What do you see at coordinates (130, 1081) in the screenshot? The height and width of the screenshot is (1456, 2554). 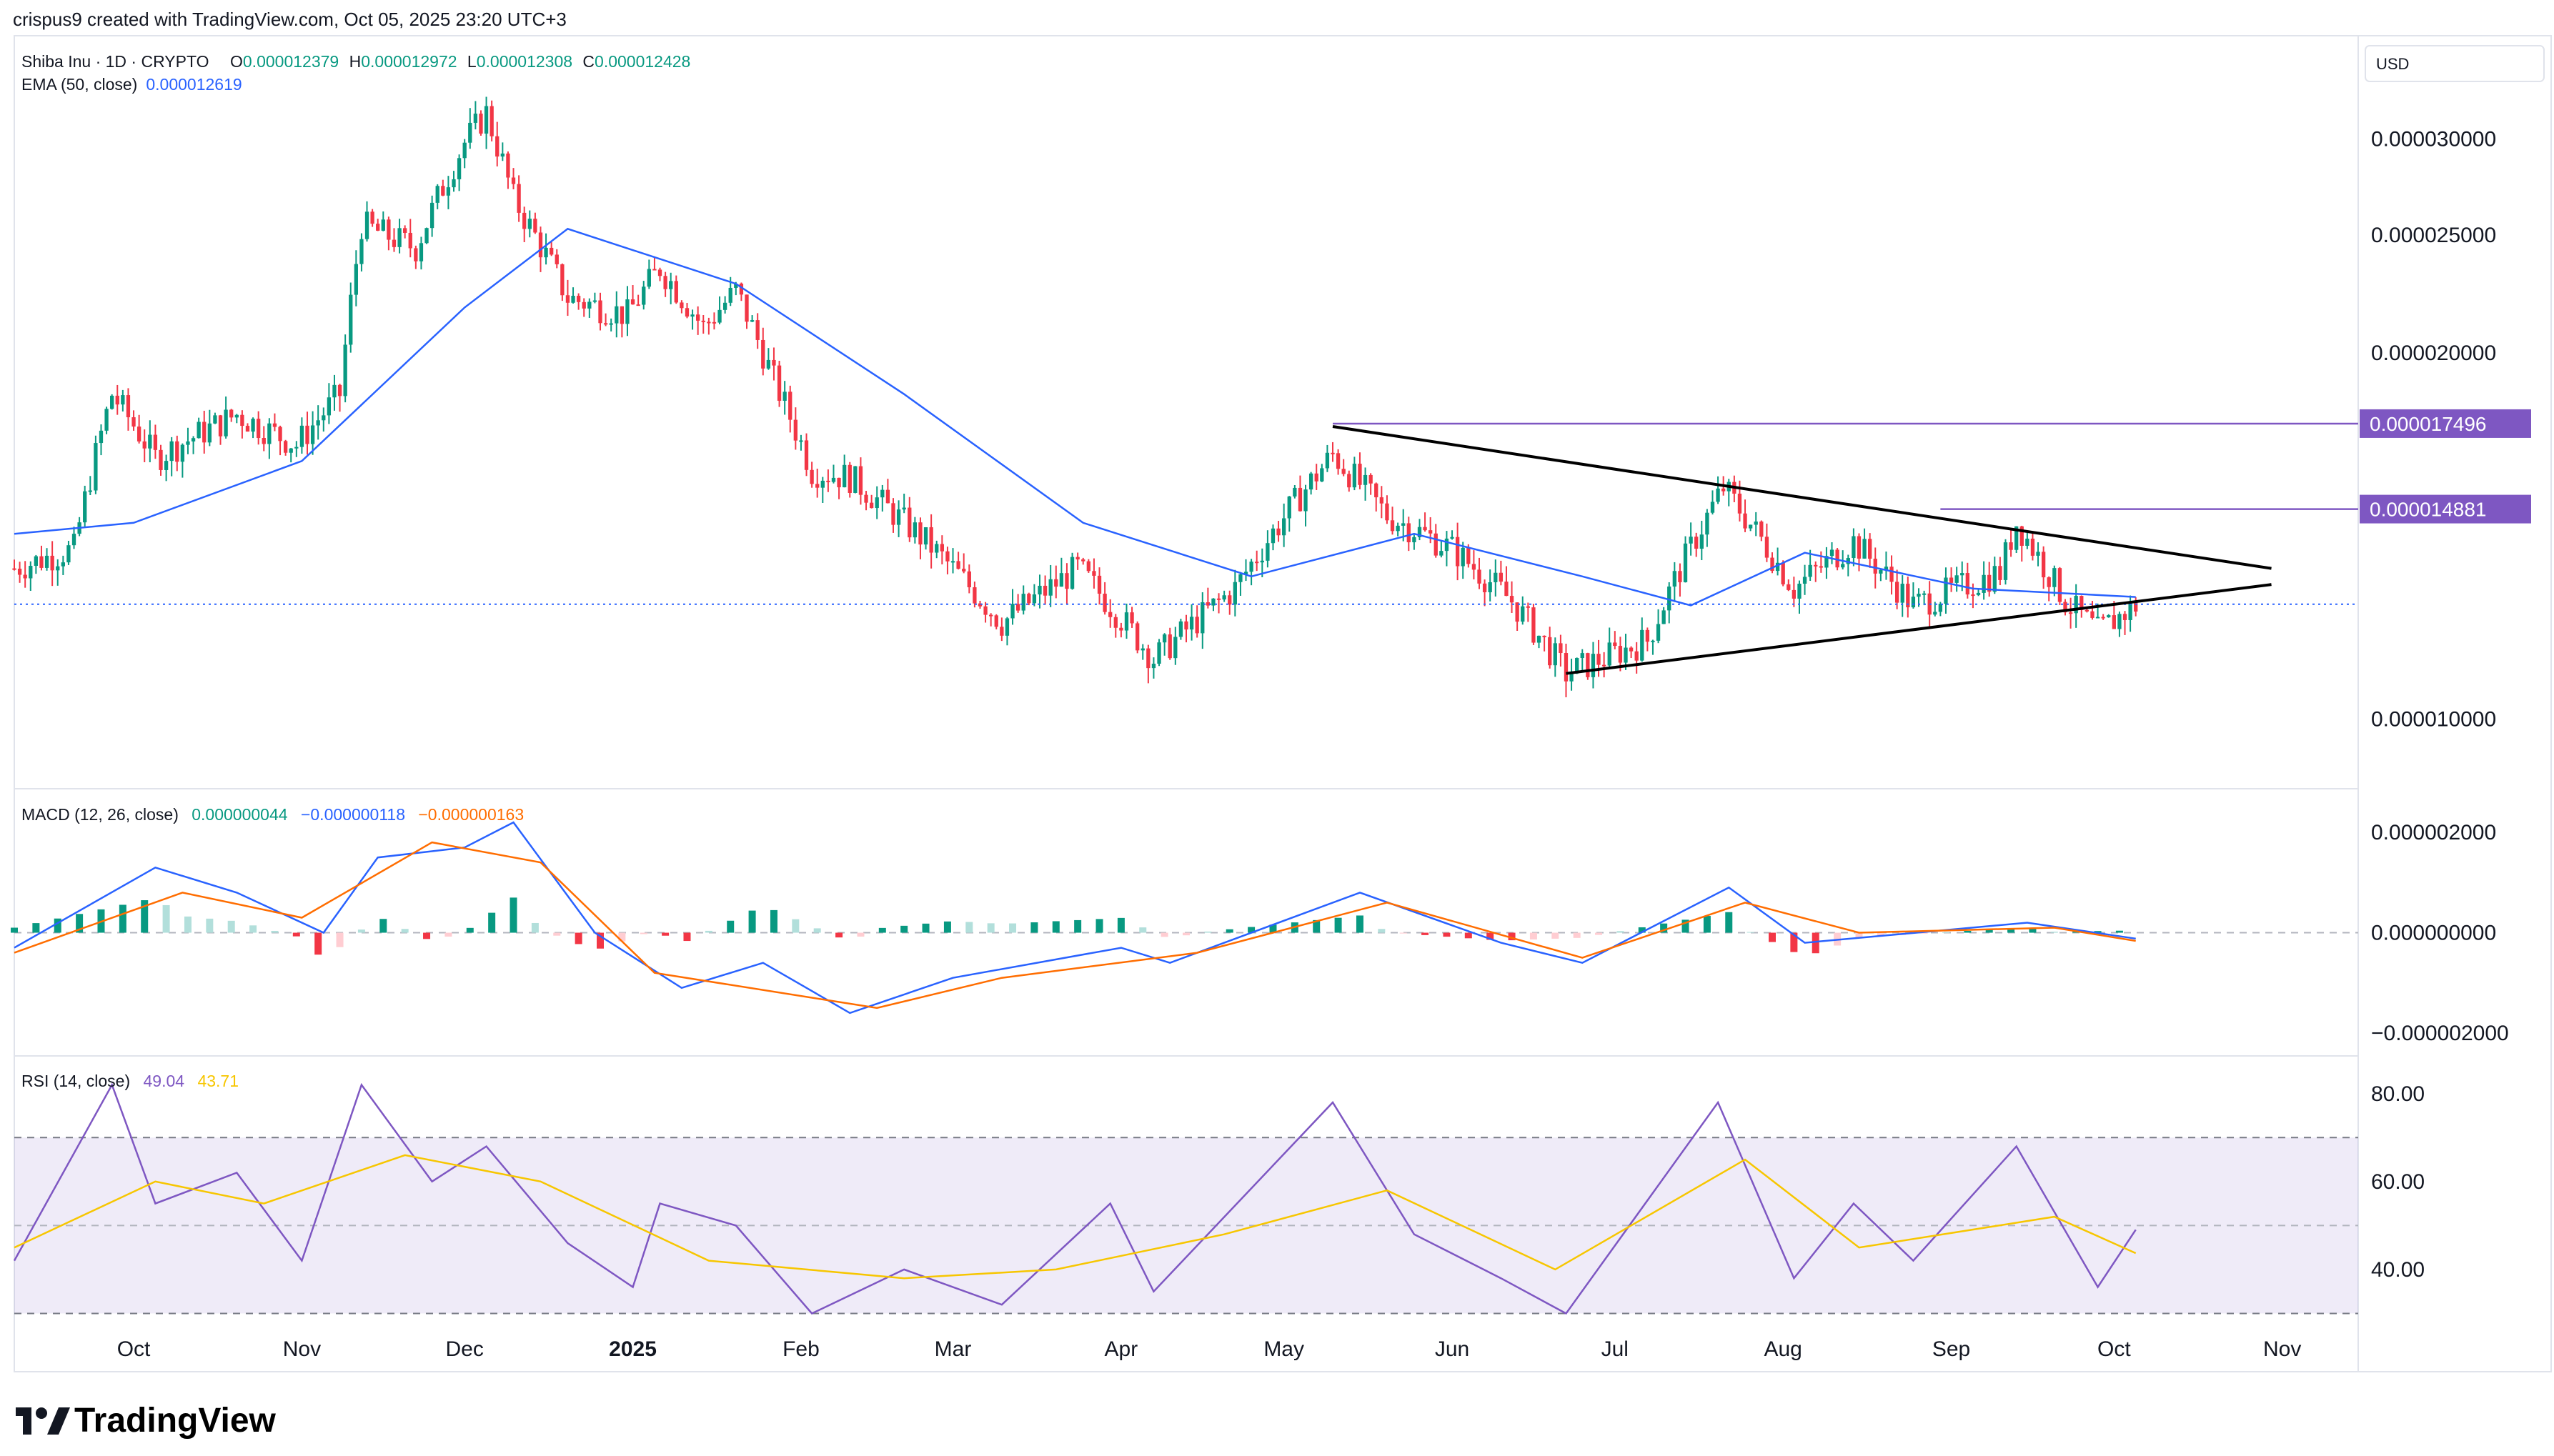 I see `rsi-legend: RSI (14, close) 49.04 43.71` at bounding box center [130, 1081].